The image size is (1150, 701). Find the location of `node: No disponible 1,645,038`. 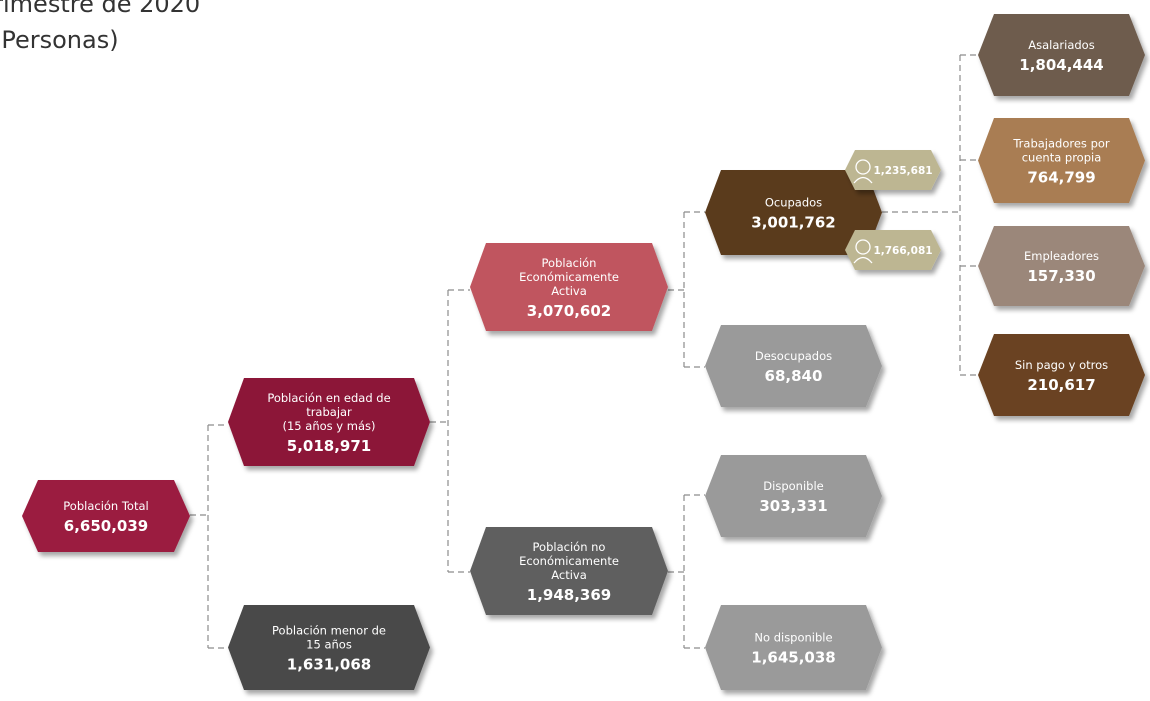

node: No disponible 1,645,038 is located at coordinates (793, 647).